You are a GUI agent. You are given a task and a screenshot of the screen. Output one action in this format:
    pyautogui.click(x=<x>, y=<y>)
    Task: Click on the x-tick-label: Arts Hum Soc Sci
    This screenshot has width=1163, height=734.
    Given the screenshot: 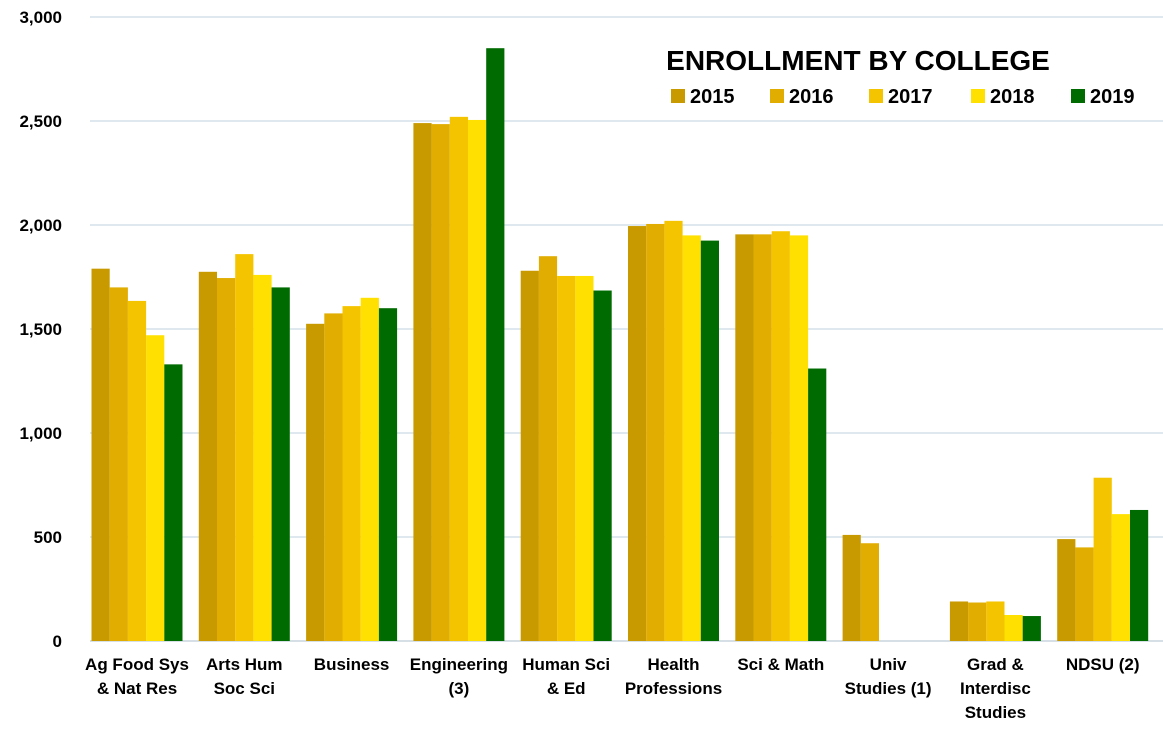 What is the action you would take?
    pyautogui.click(x=244, y=676)
    